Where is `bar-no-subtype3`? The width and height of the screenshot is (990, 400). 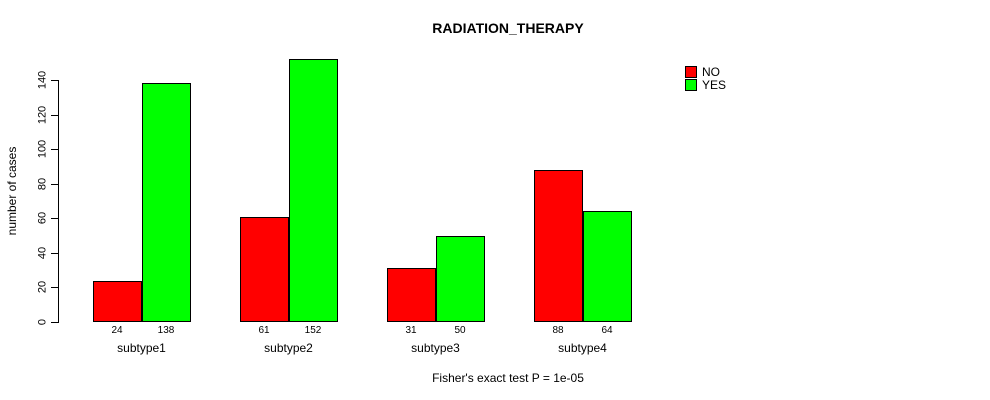 bar-no-subtype3 is located at coordinates (411, 295).